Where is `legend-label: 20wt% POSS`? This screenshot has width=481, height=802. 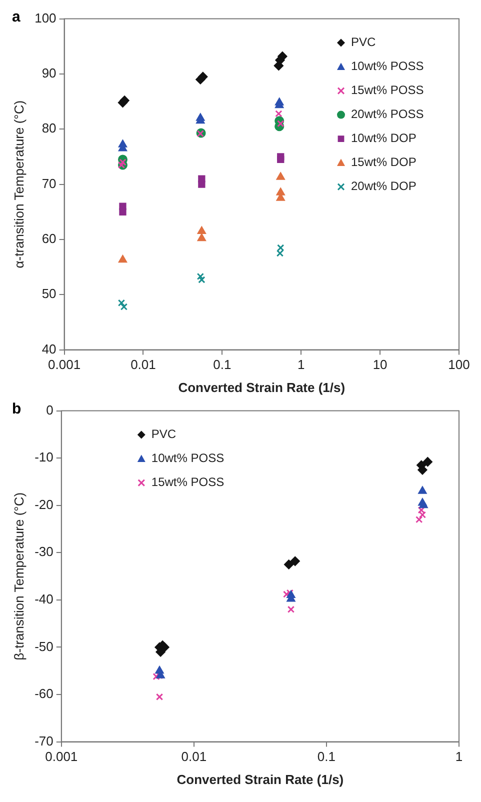
legend-label: 20wt% POSS is located at coordinates (387, 114).